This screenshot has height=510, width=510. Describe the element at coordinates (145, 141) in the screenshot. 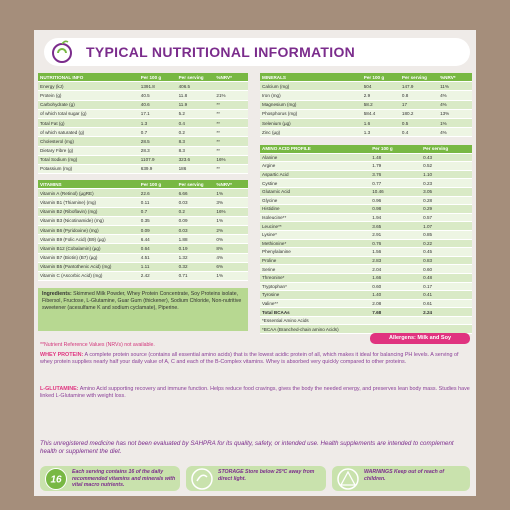

I see `table-cell: 28.5` at that location.